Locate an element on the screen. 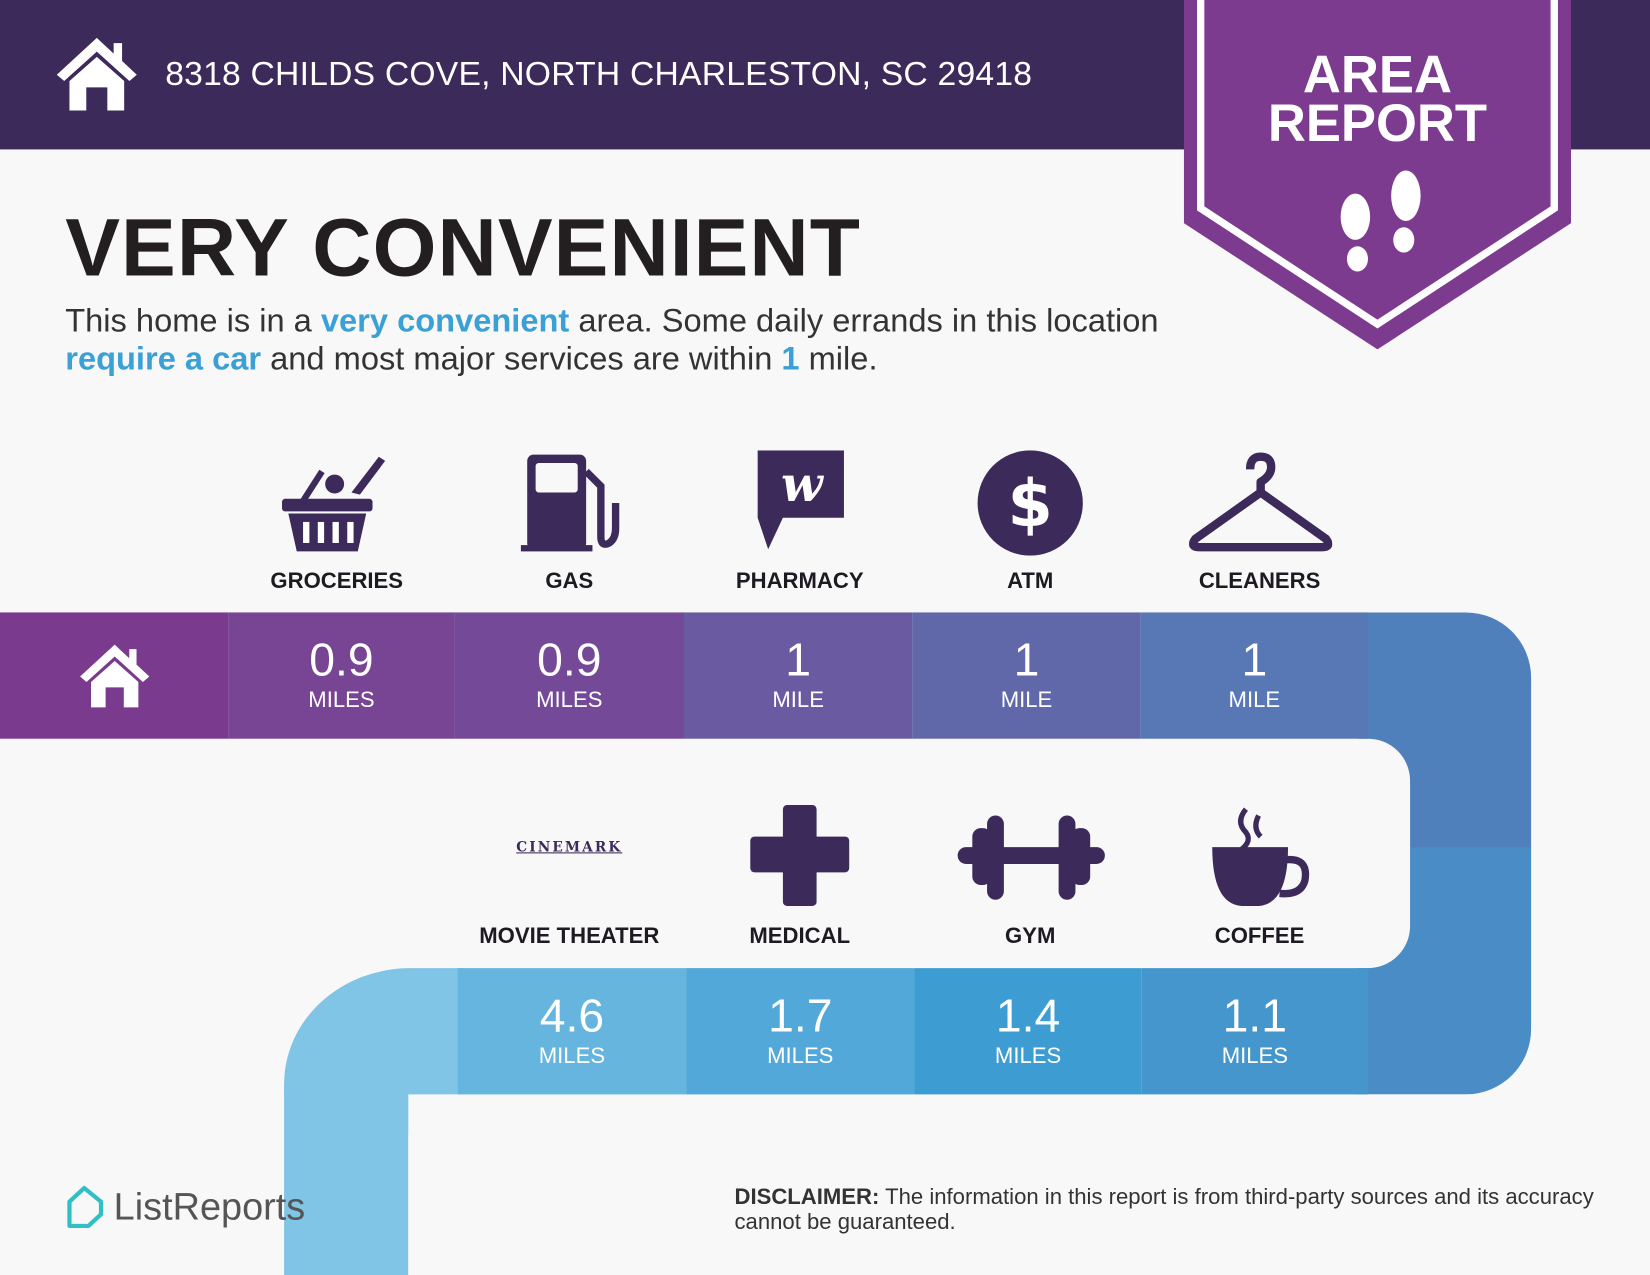 Image resolution: width=1650 pixels, height=1275 pixels. badge-line-1: AREA is located at coordinates (1377, 75).